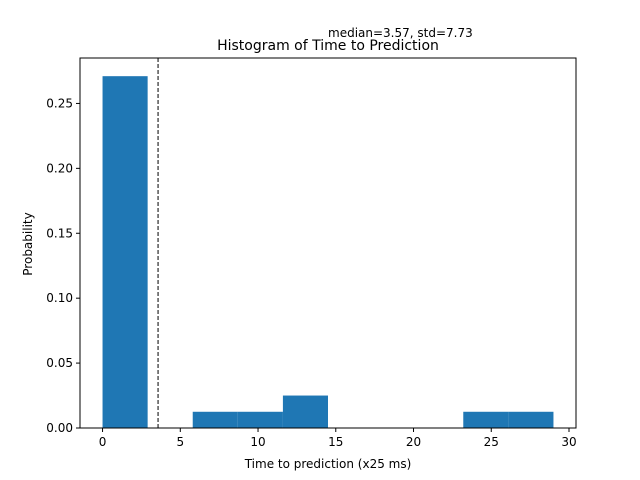  Describe the element at coordinates (59, 103) in the screenshot. I see `y-tick-label: 0.25` at that location.